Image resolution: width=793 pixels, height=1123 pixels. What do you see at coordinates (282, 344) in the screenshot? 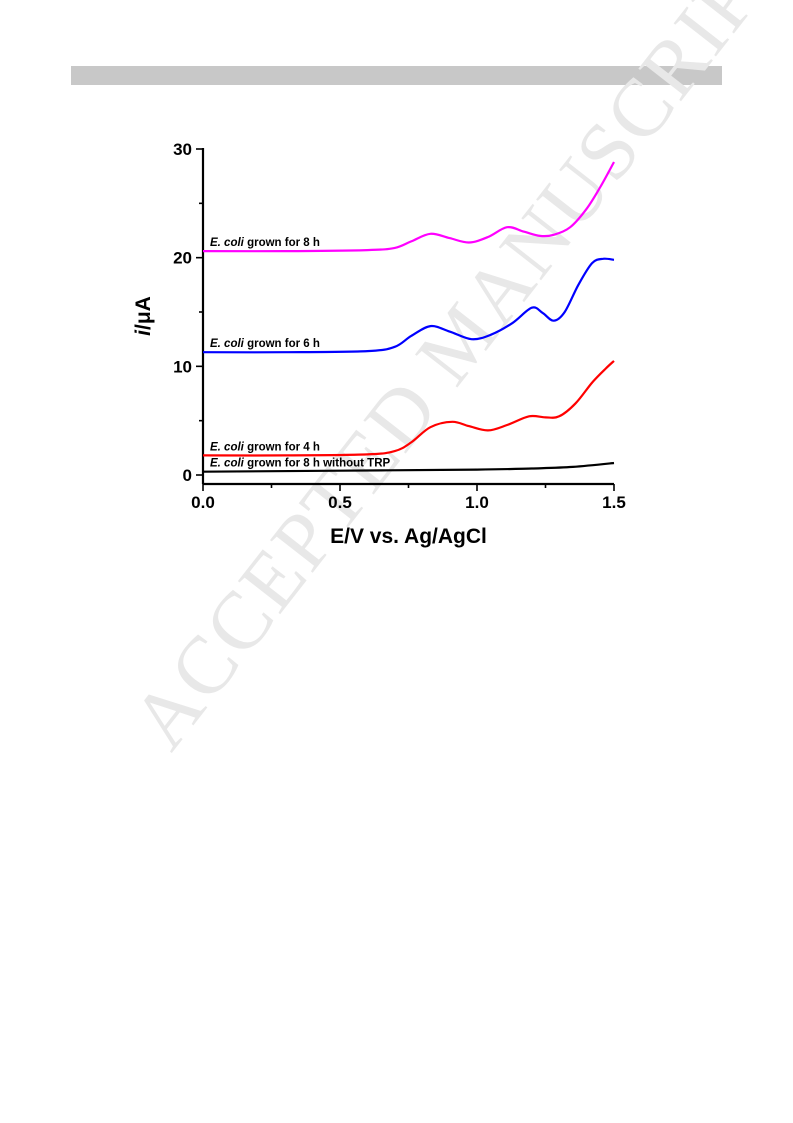
I see `series-label-text: grown for 6 h` at bounding box center [282, 344].